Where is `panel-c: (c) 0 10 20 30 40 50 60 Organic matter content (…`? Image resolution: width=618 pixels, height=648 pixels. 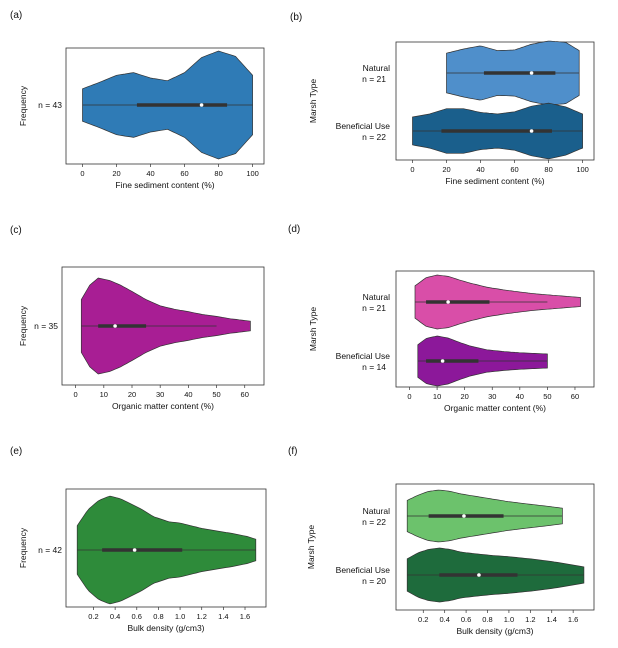 panel-c: (c) 0 10 20 30 40 50 60 Organic matter content (… is located at coordinates (137, 318).